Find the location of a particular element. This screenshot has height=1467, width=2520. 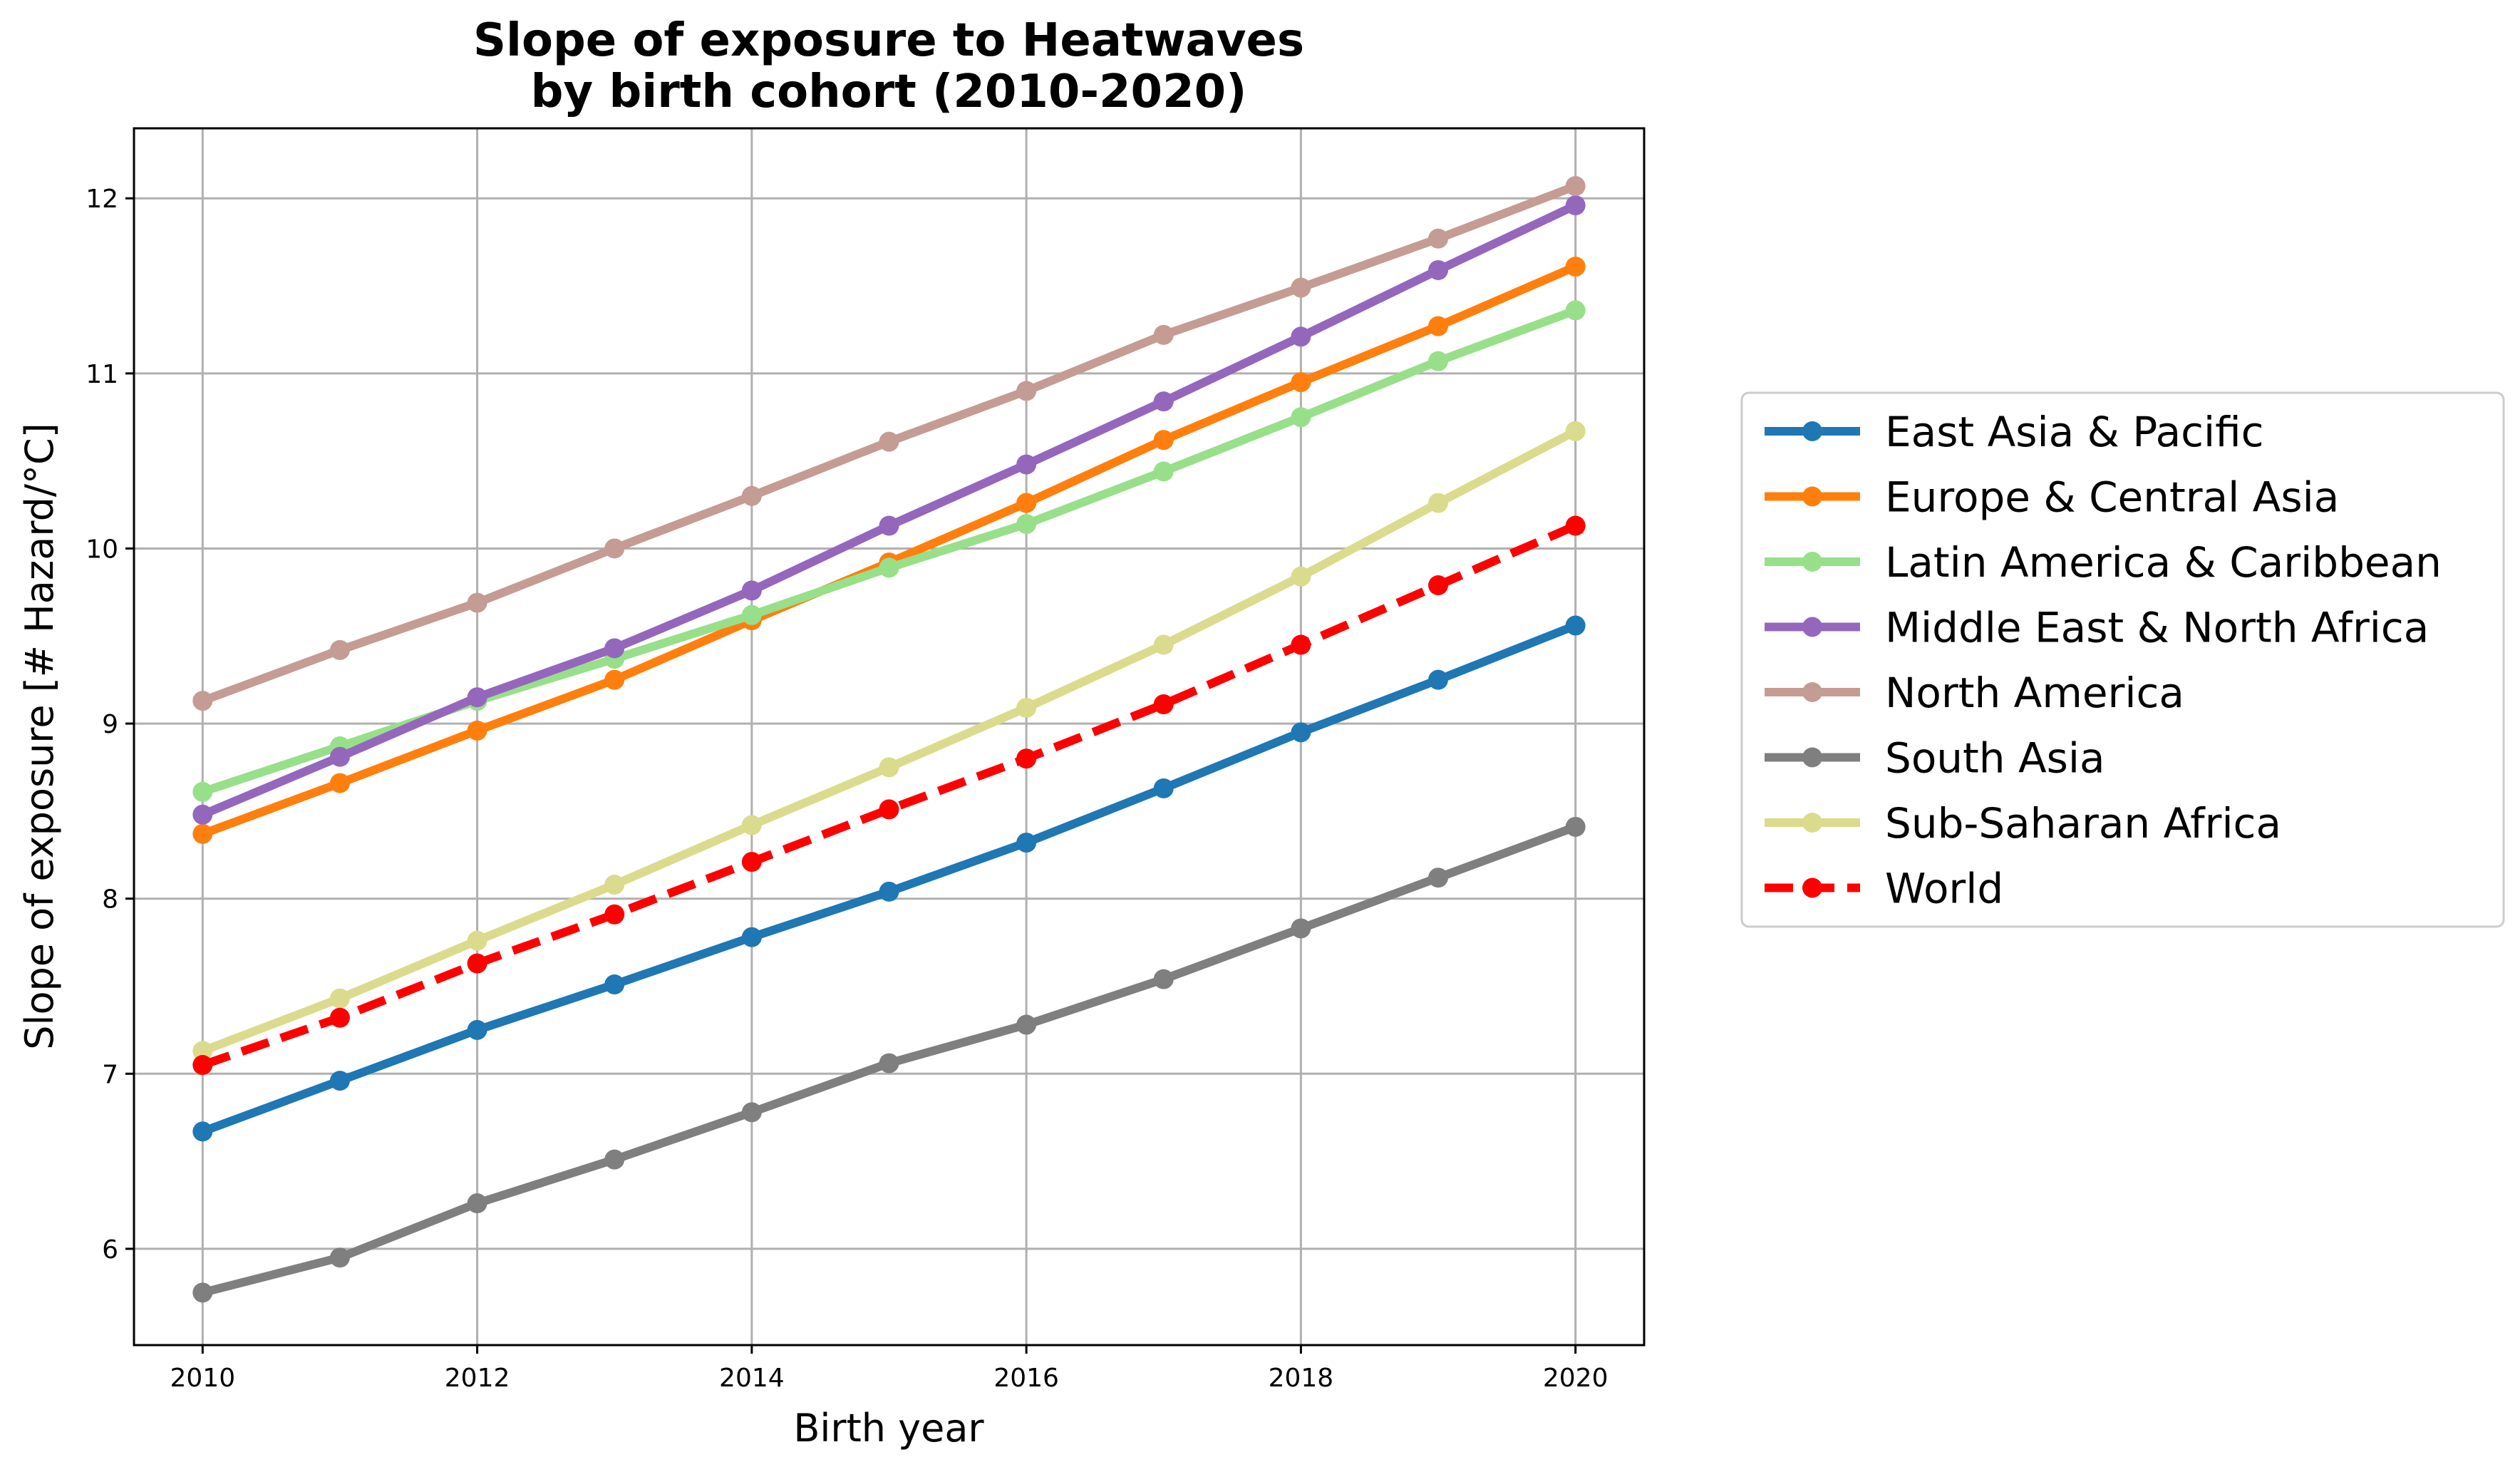

y-tick-label: 12 is located at coordinates (102, 199).